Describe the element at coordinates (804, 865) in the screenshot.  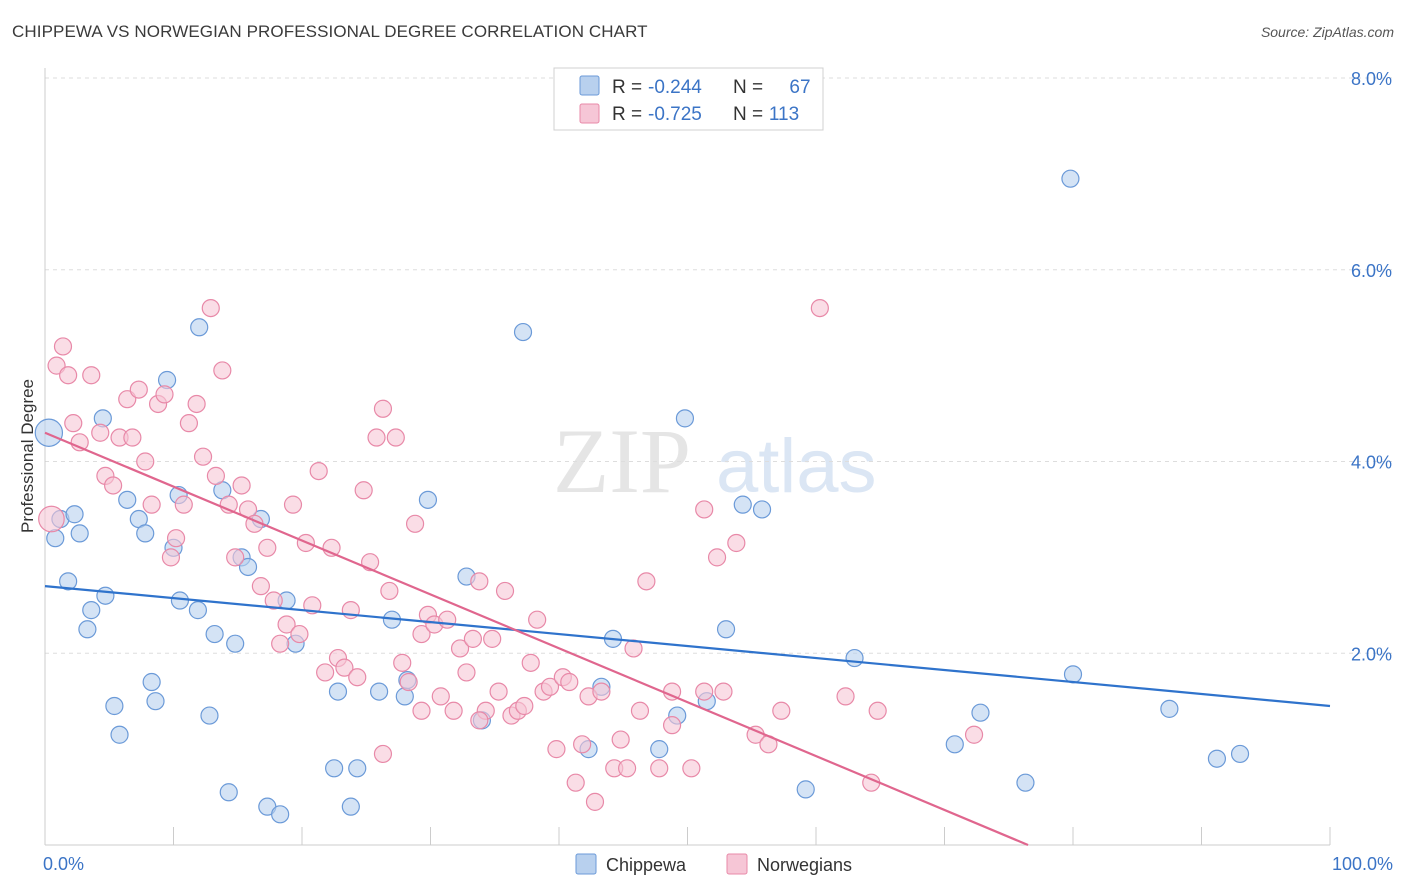
I see `bottom-legend-label-norwegians: Norwegians` at that location.